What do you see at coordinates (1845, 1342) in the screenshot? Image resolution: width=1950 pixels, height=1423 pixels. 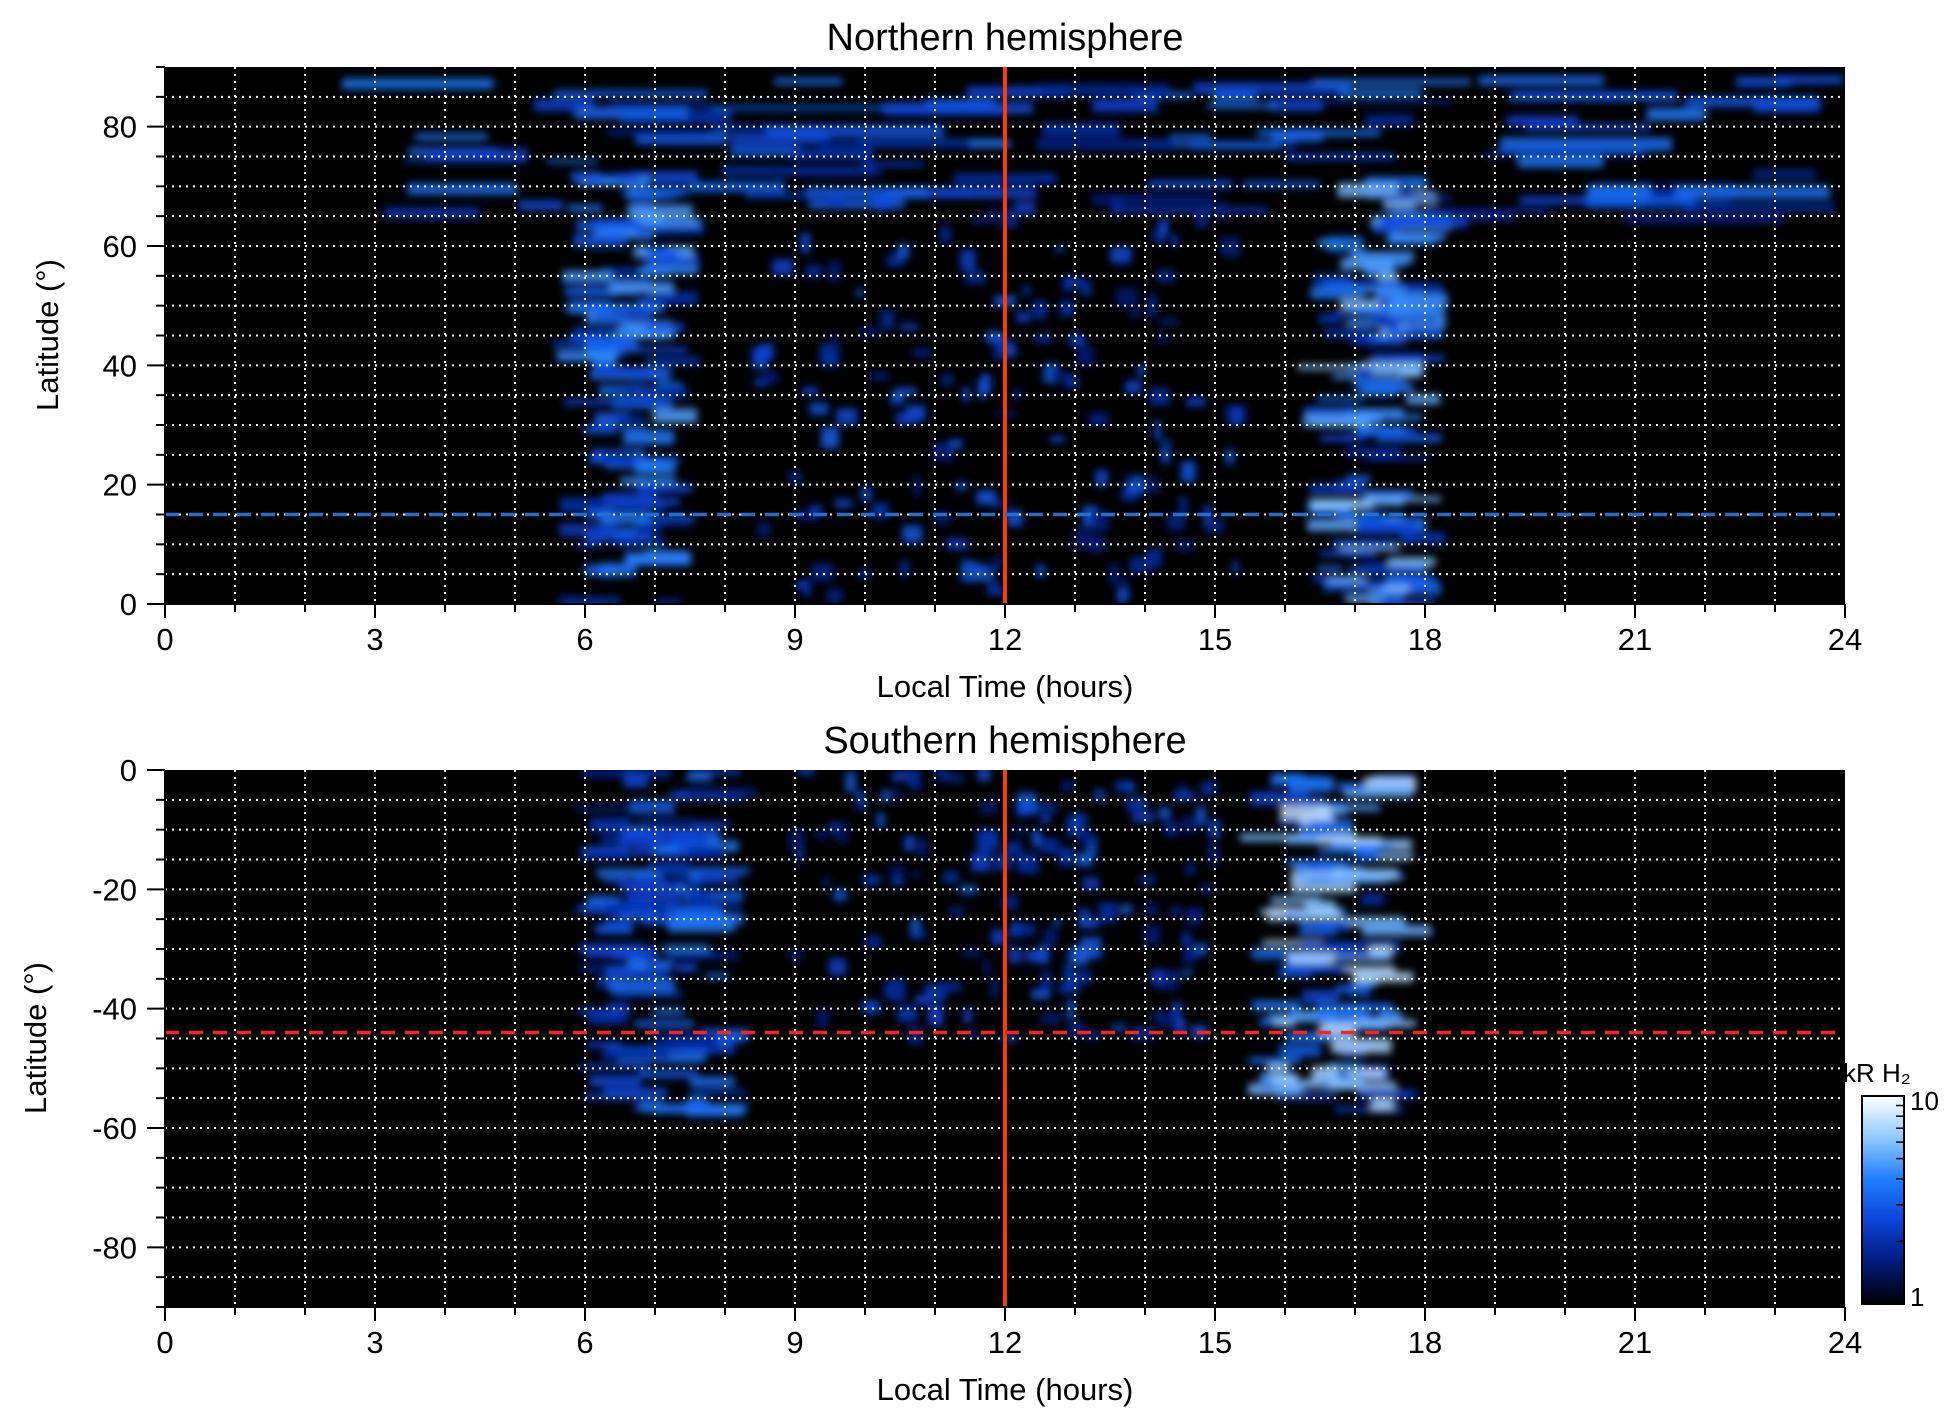 I see `south-x-tick-label: 24` at bounding box center [1845, 1342].